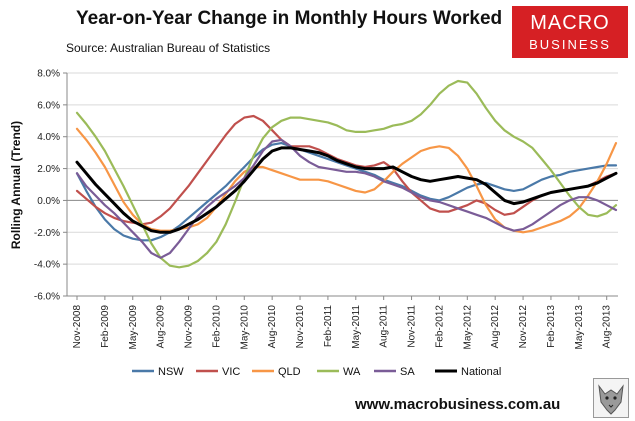 The height and width of the screenshot is (421, 635). I want to click on legend-label-sa: SA, so click(407, 372).